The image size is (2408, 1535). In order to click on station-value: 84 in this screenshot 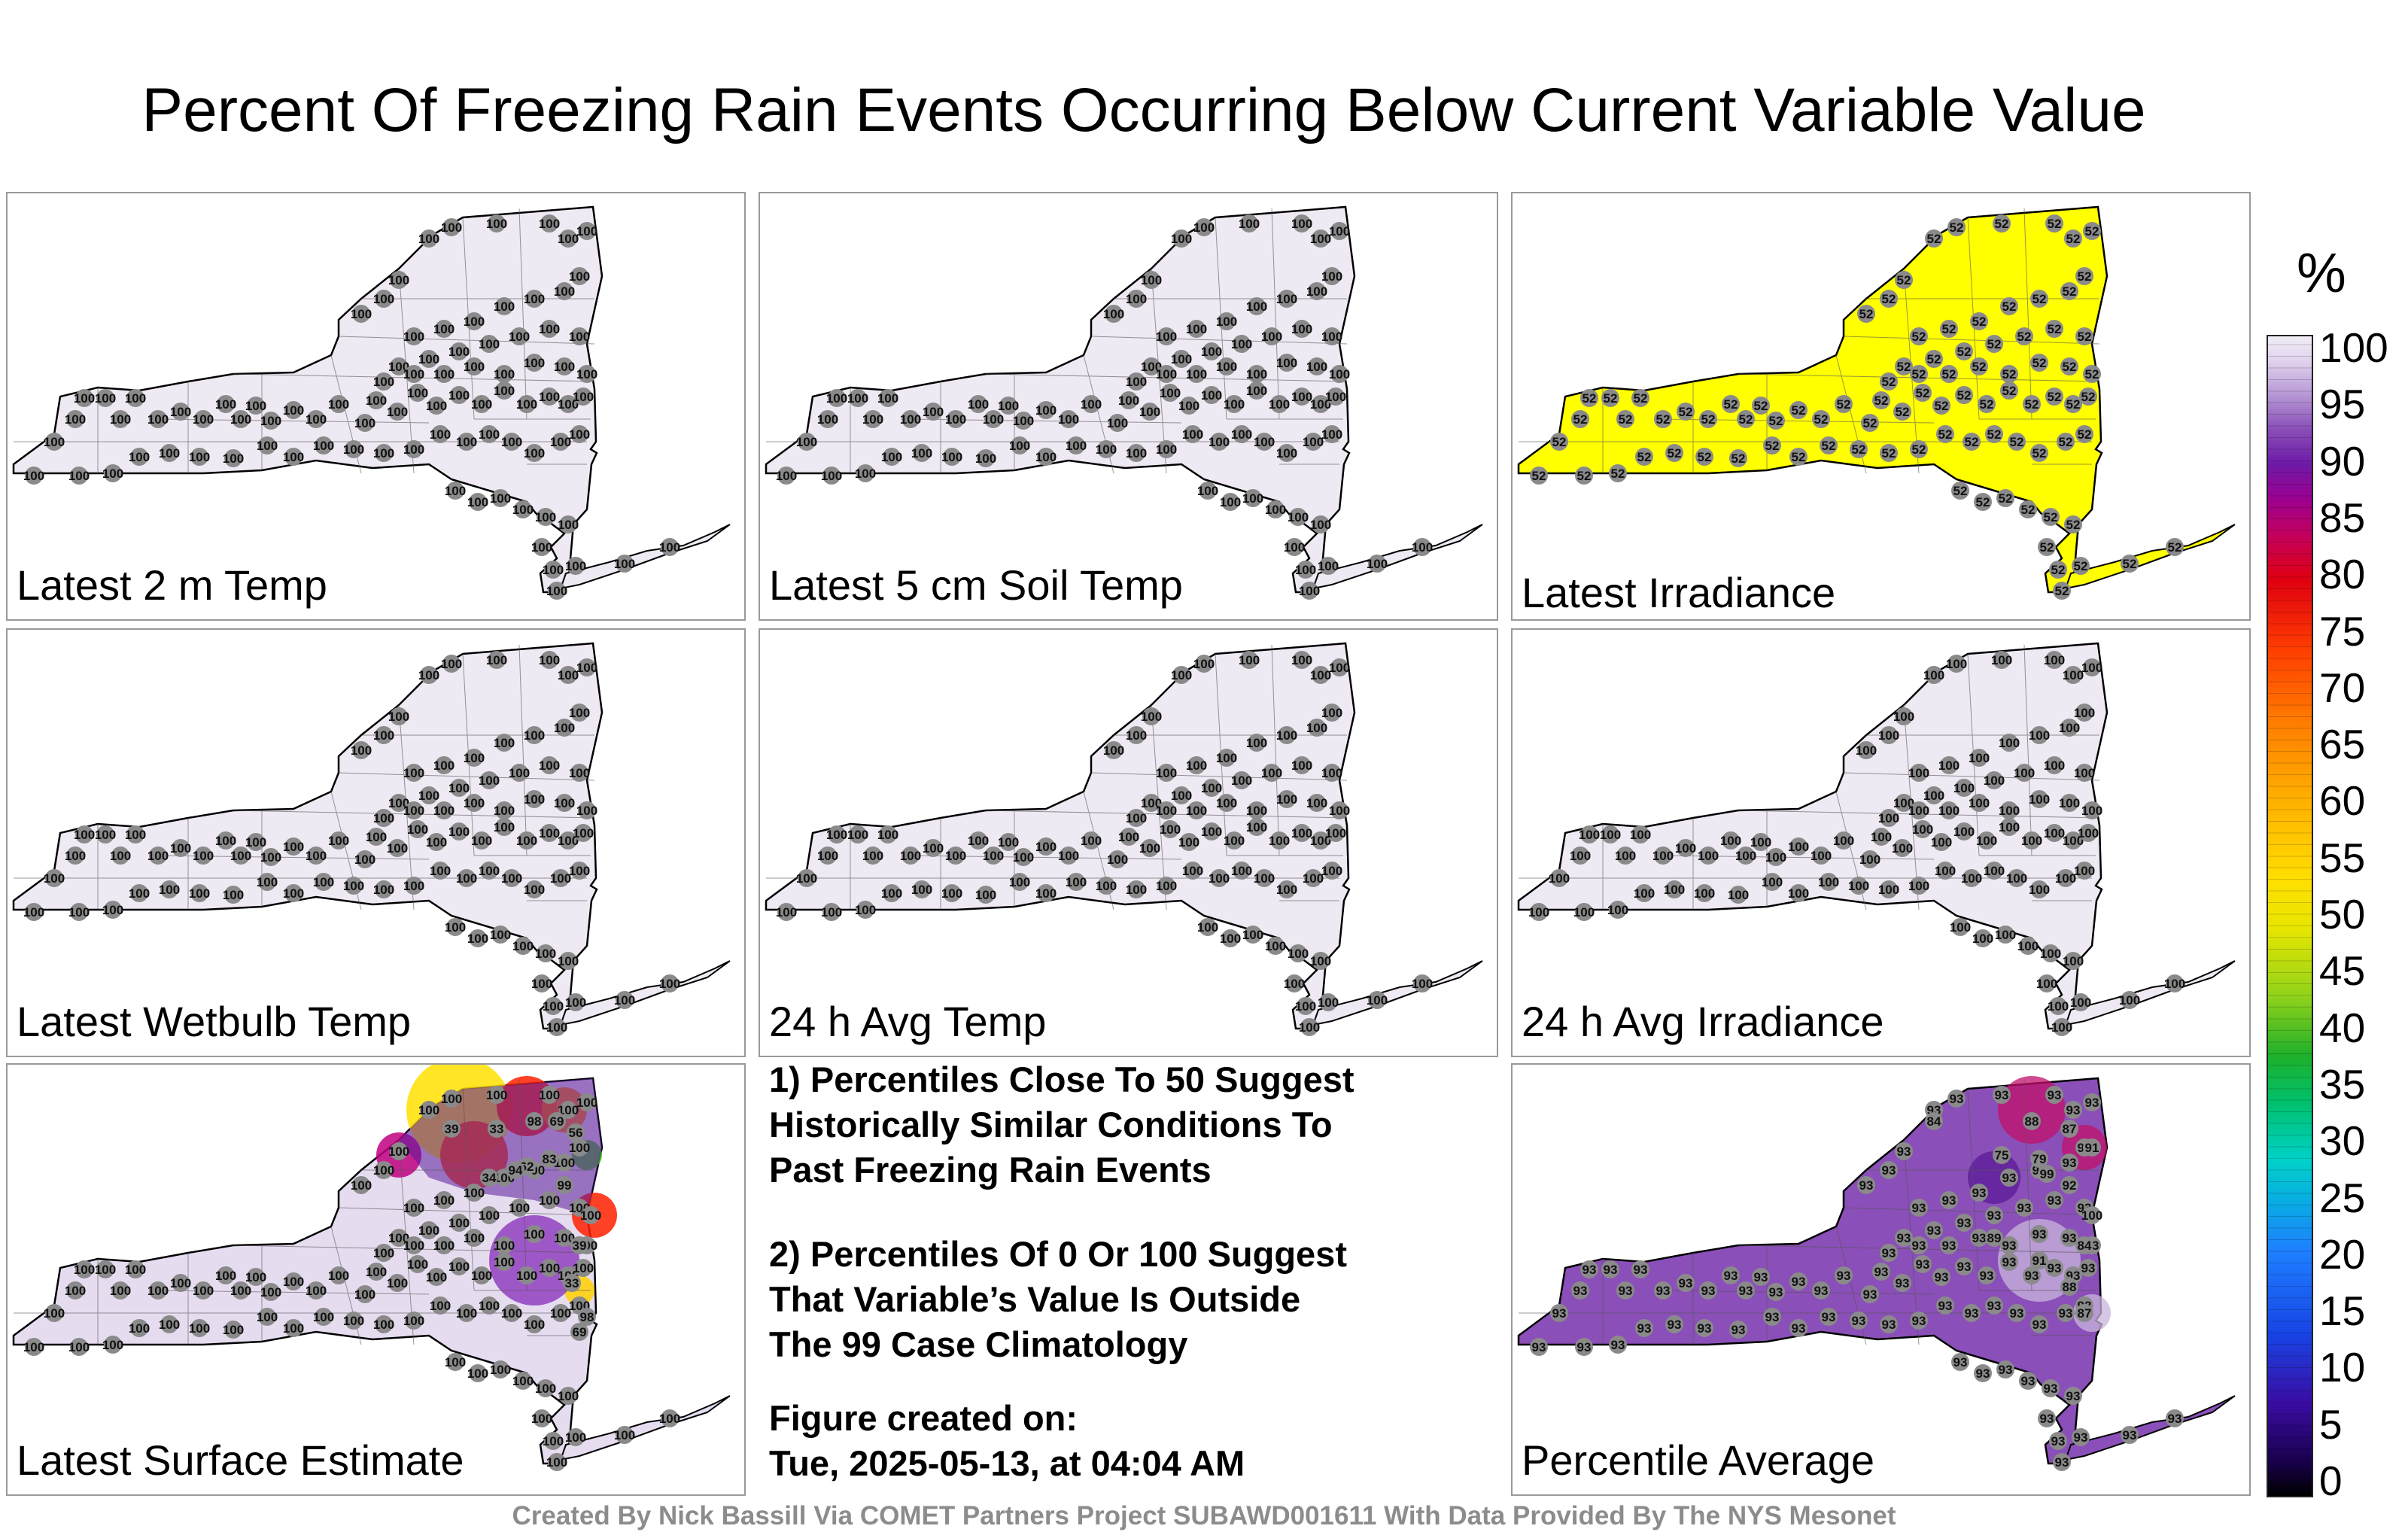, I will do `click(2085, 1246)`.